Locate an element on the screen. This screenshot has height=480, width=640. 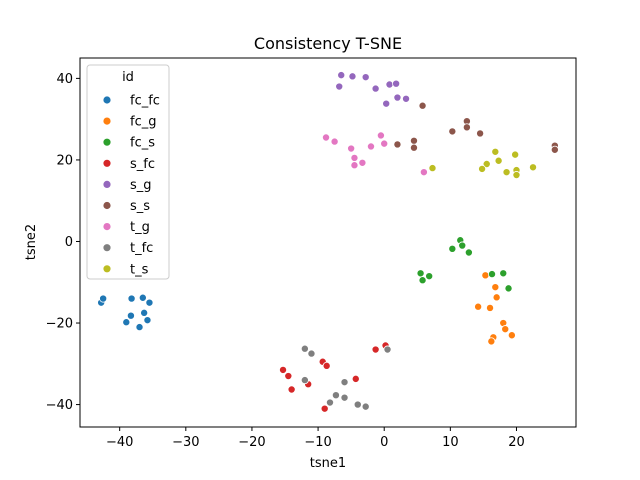
legend-label-s_fc: s_fc is located at coordinates (142, 164).